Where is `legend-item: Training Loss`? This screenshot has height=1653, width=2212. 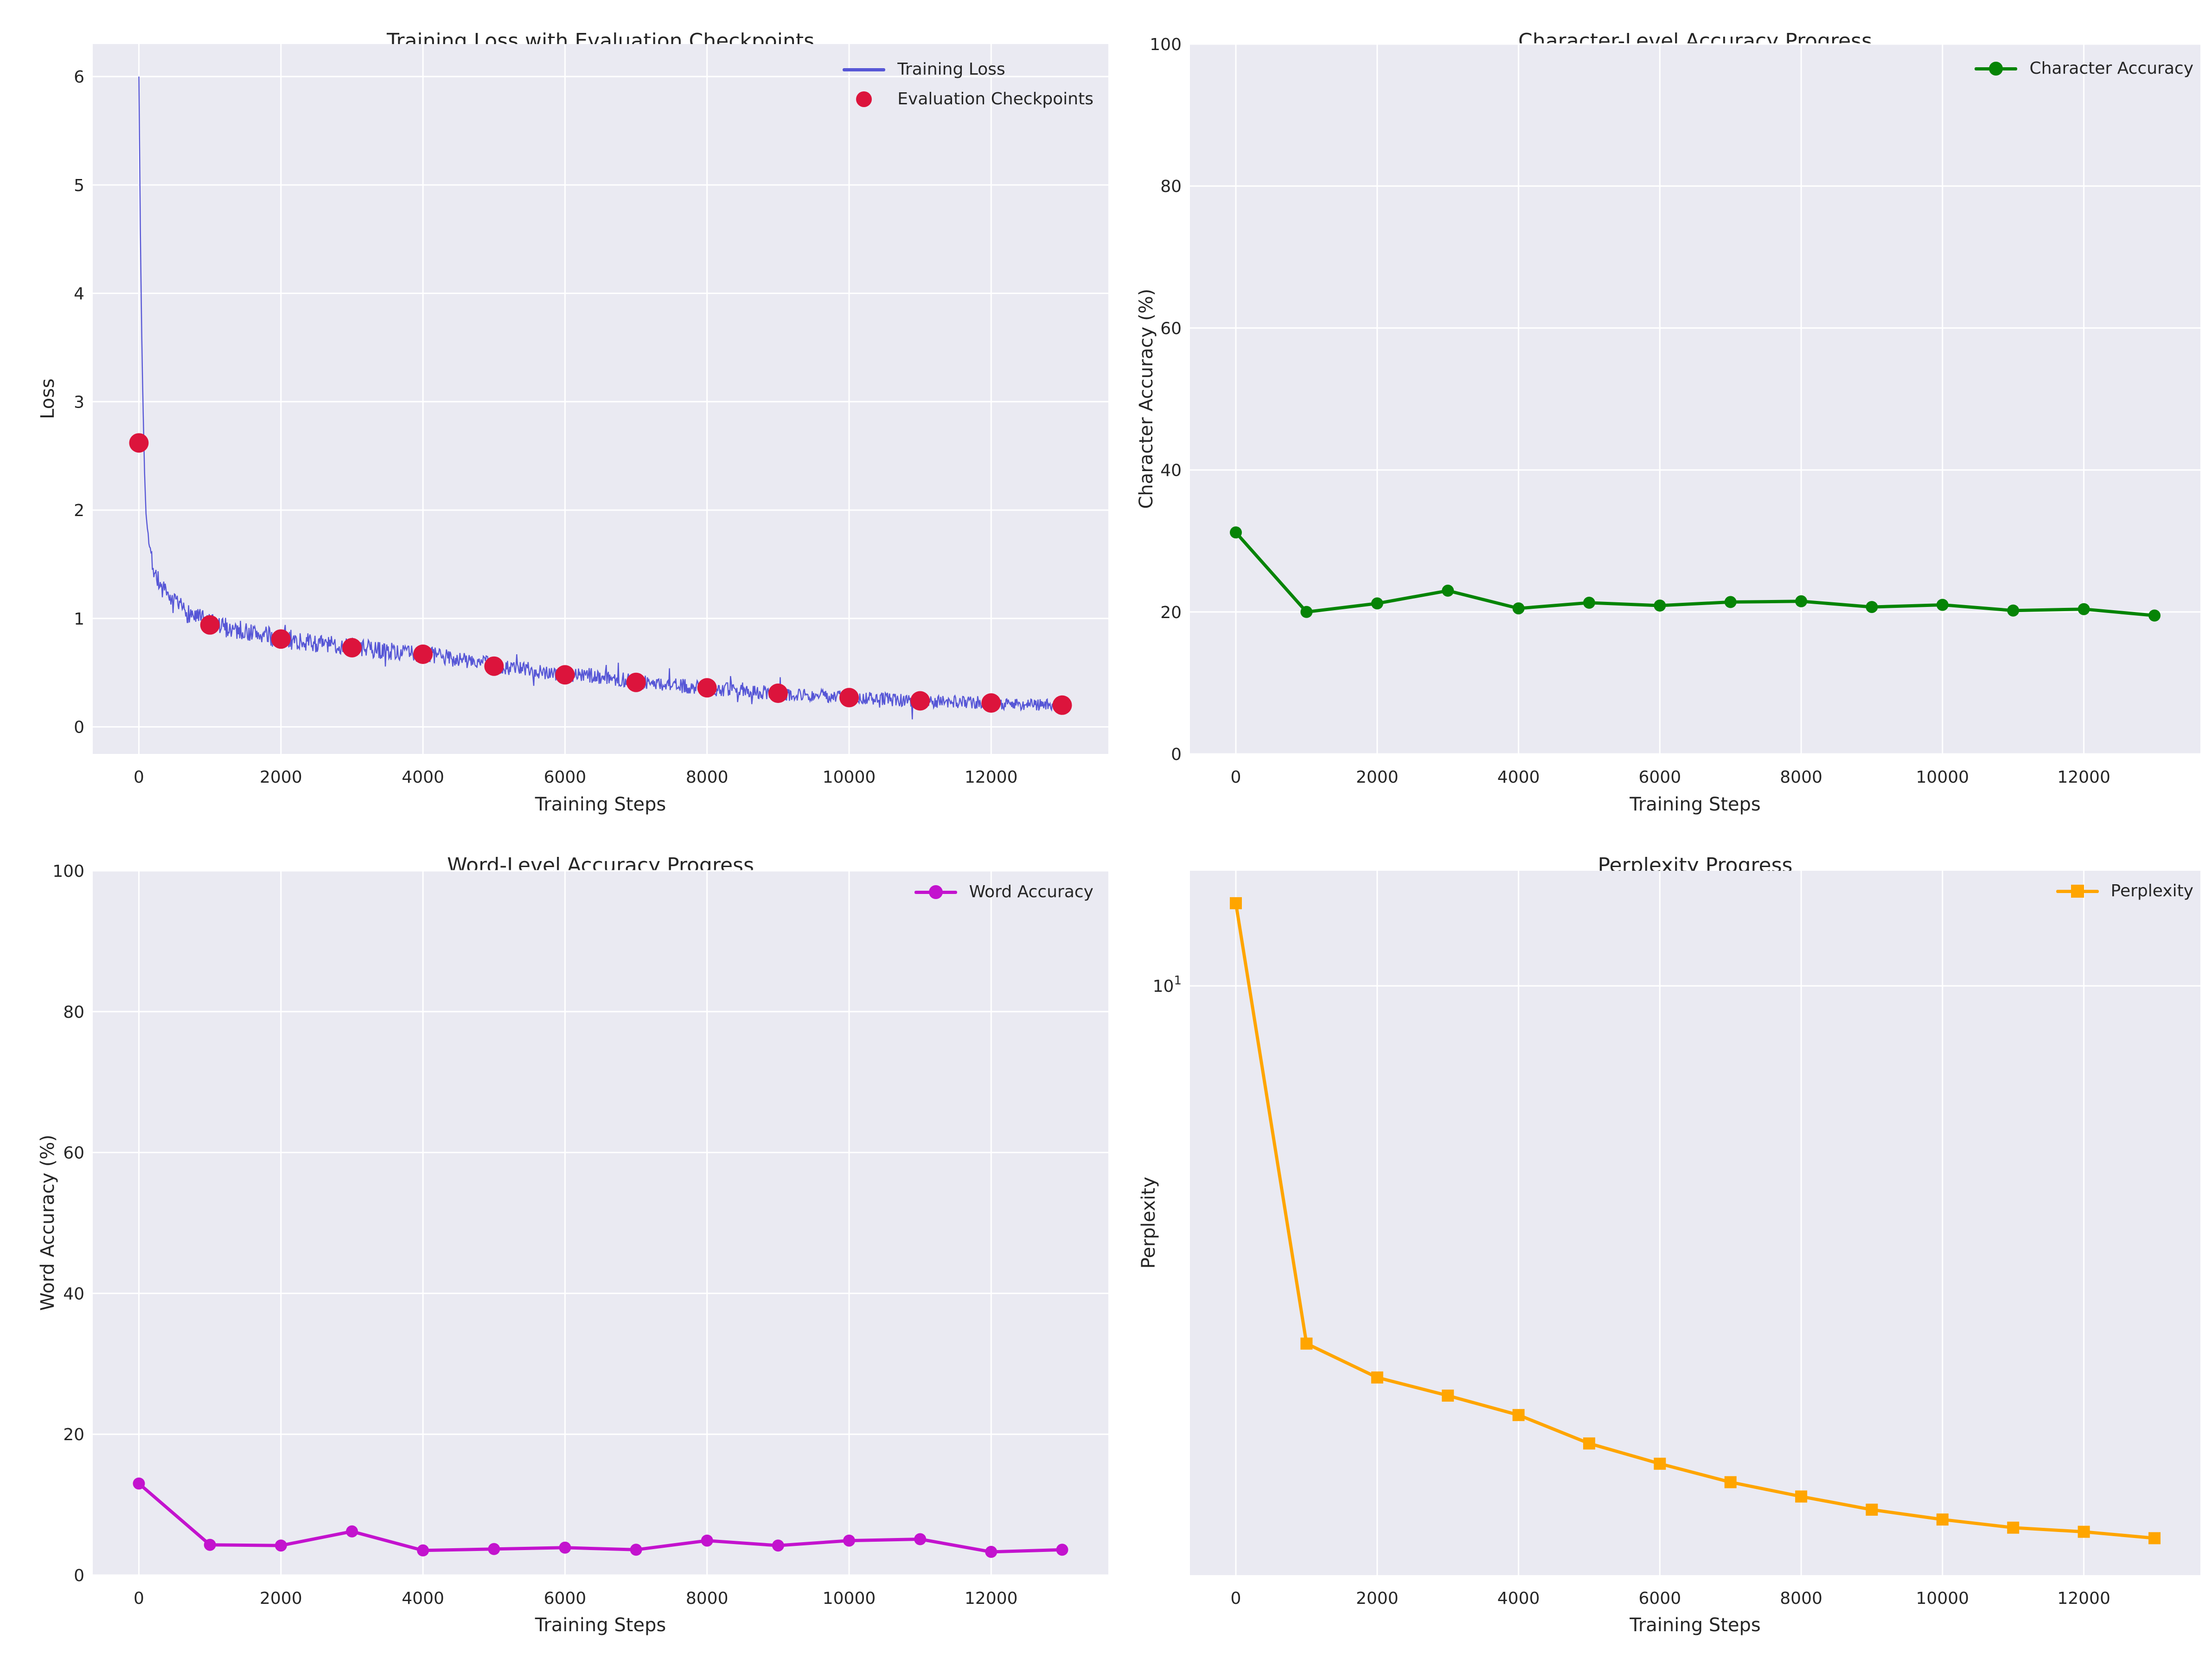
legend-item: Training Loss is located at coordinates (924, 69).